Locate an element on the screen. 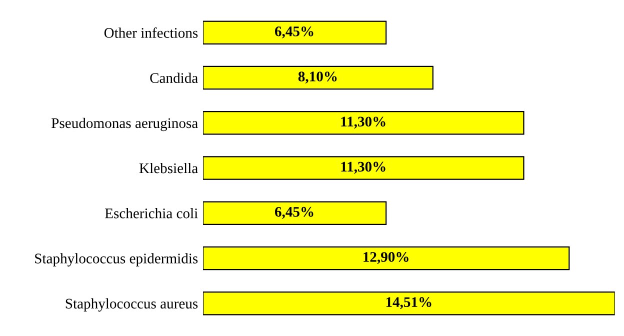 This screenshot has height=336, width=624. data-label: 12,90% is located at coordinates (386, 258).